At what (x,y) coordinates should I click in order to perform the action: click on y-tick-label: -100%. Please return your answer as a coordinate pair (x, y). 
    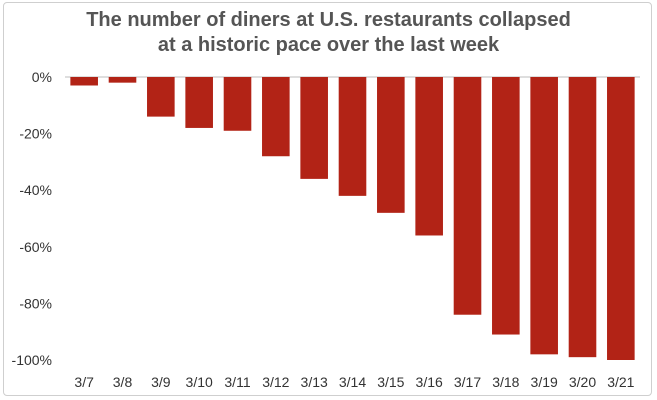
    Looking at the image, I should click on (32, 360).